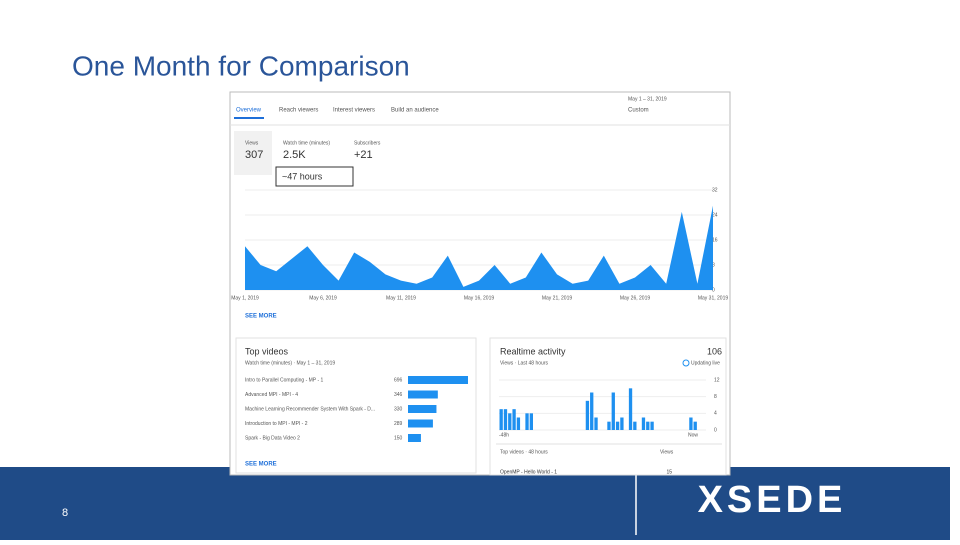 The image size is (960, 545). Describe the element at coordinates (717, 380) in the screenshot. I see `y-tick-label: 12` at that location.